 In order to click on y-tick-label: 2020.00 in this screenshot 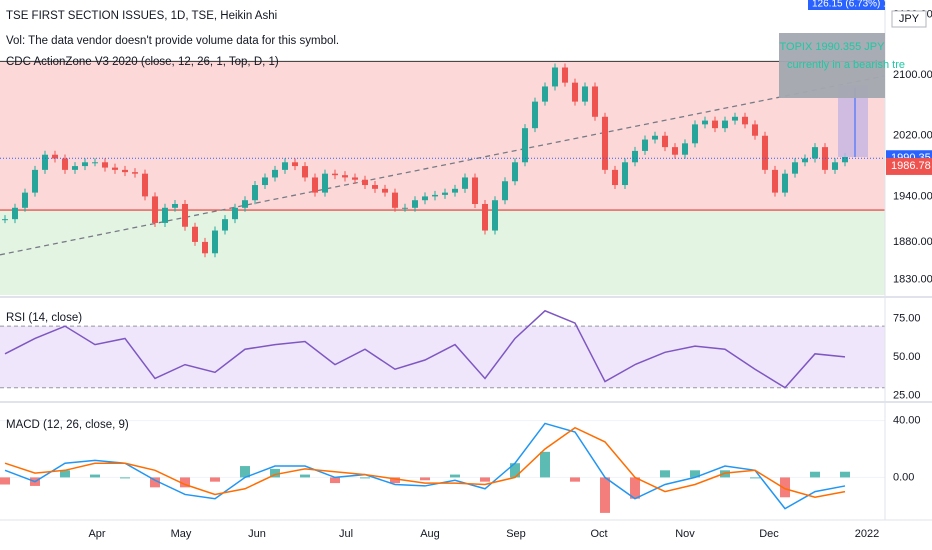, I will do `click(912, 136)`.